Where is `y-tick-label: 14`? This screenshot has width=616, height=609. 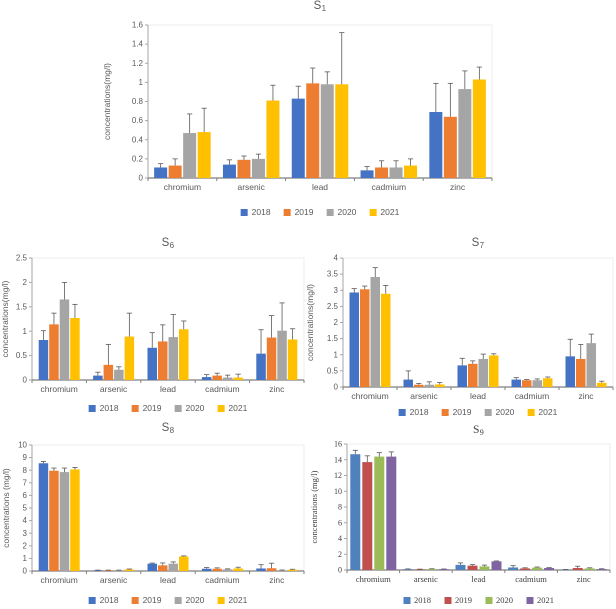
y-tick-label: 14 is located at coordinates (338, 459).